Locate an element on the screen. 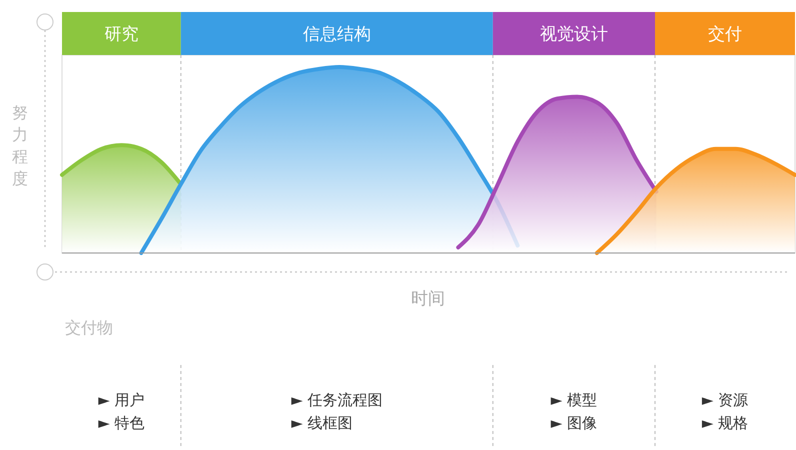 The image size is (796, 450). x-axis-title: 时间 is located at coordinates (428, 299).